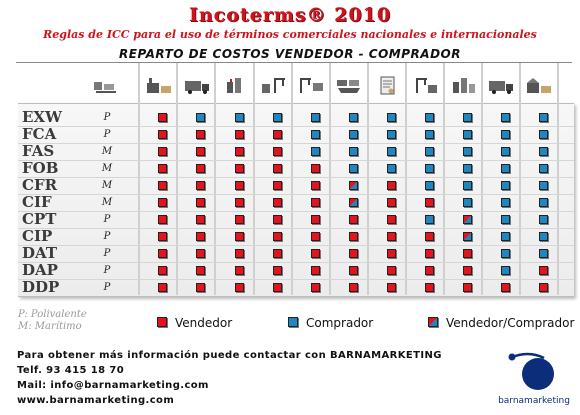  What do you see at coordinates (113, 385) in the screenshot?
I see `contact-email: Mail: info@barnamarketing.com` at bounding box center [113, 385].